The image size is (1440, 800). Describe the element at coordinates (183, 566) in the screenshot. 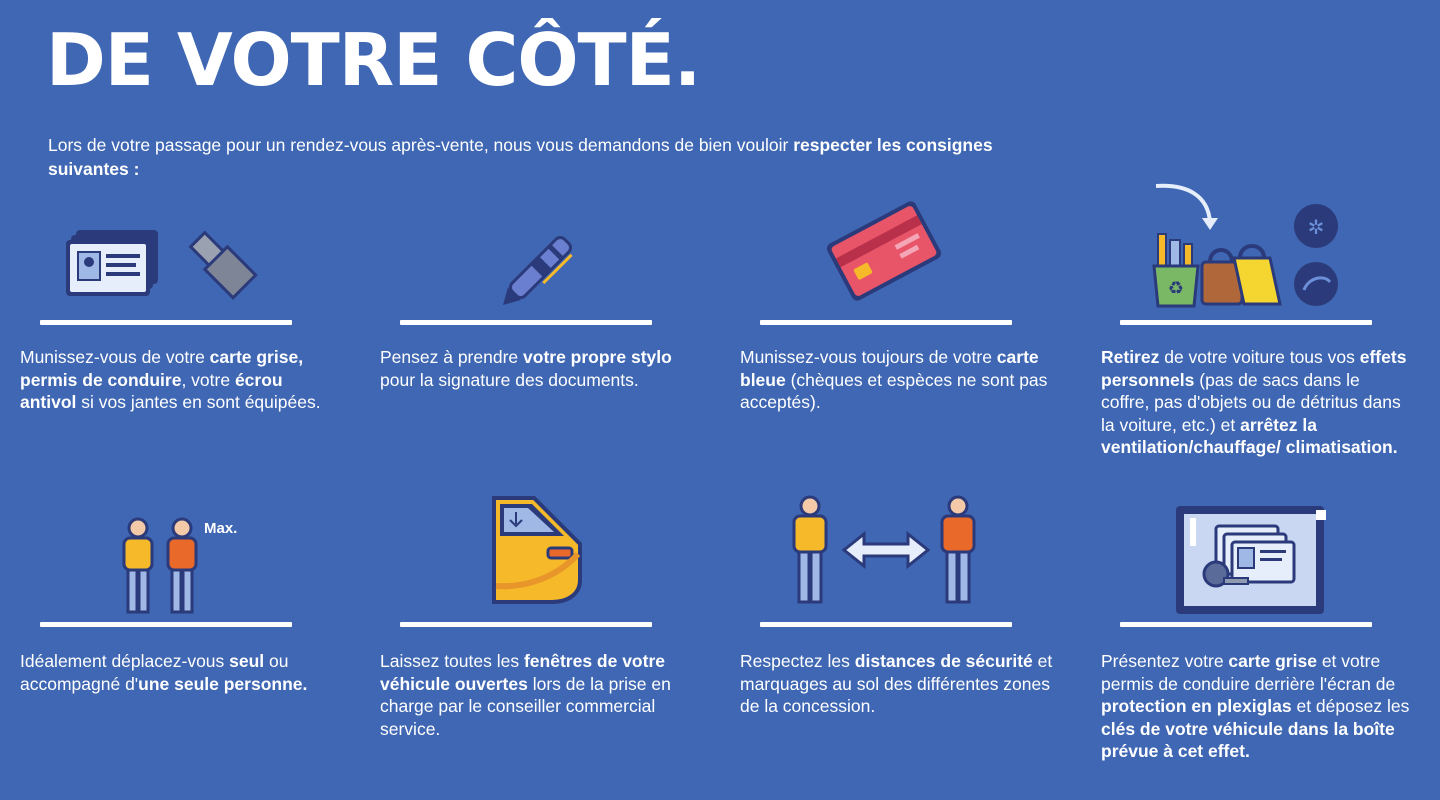

I see `two-people-icon: Max.` at that location.